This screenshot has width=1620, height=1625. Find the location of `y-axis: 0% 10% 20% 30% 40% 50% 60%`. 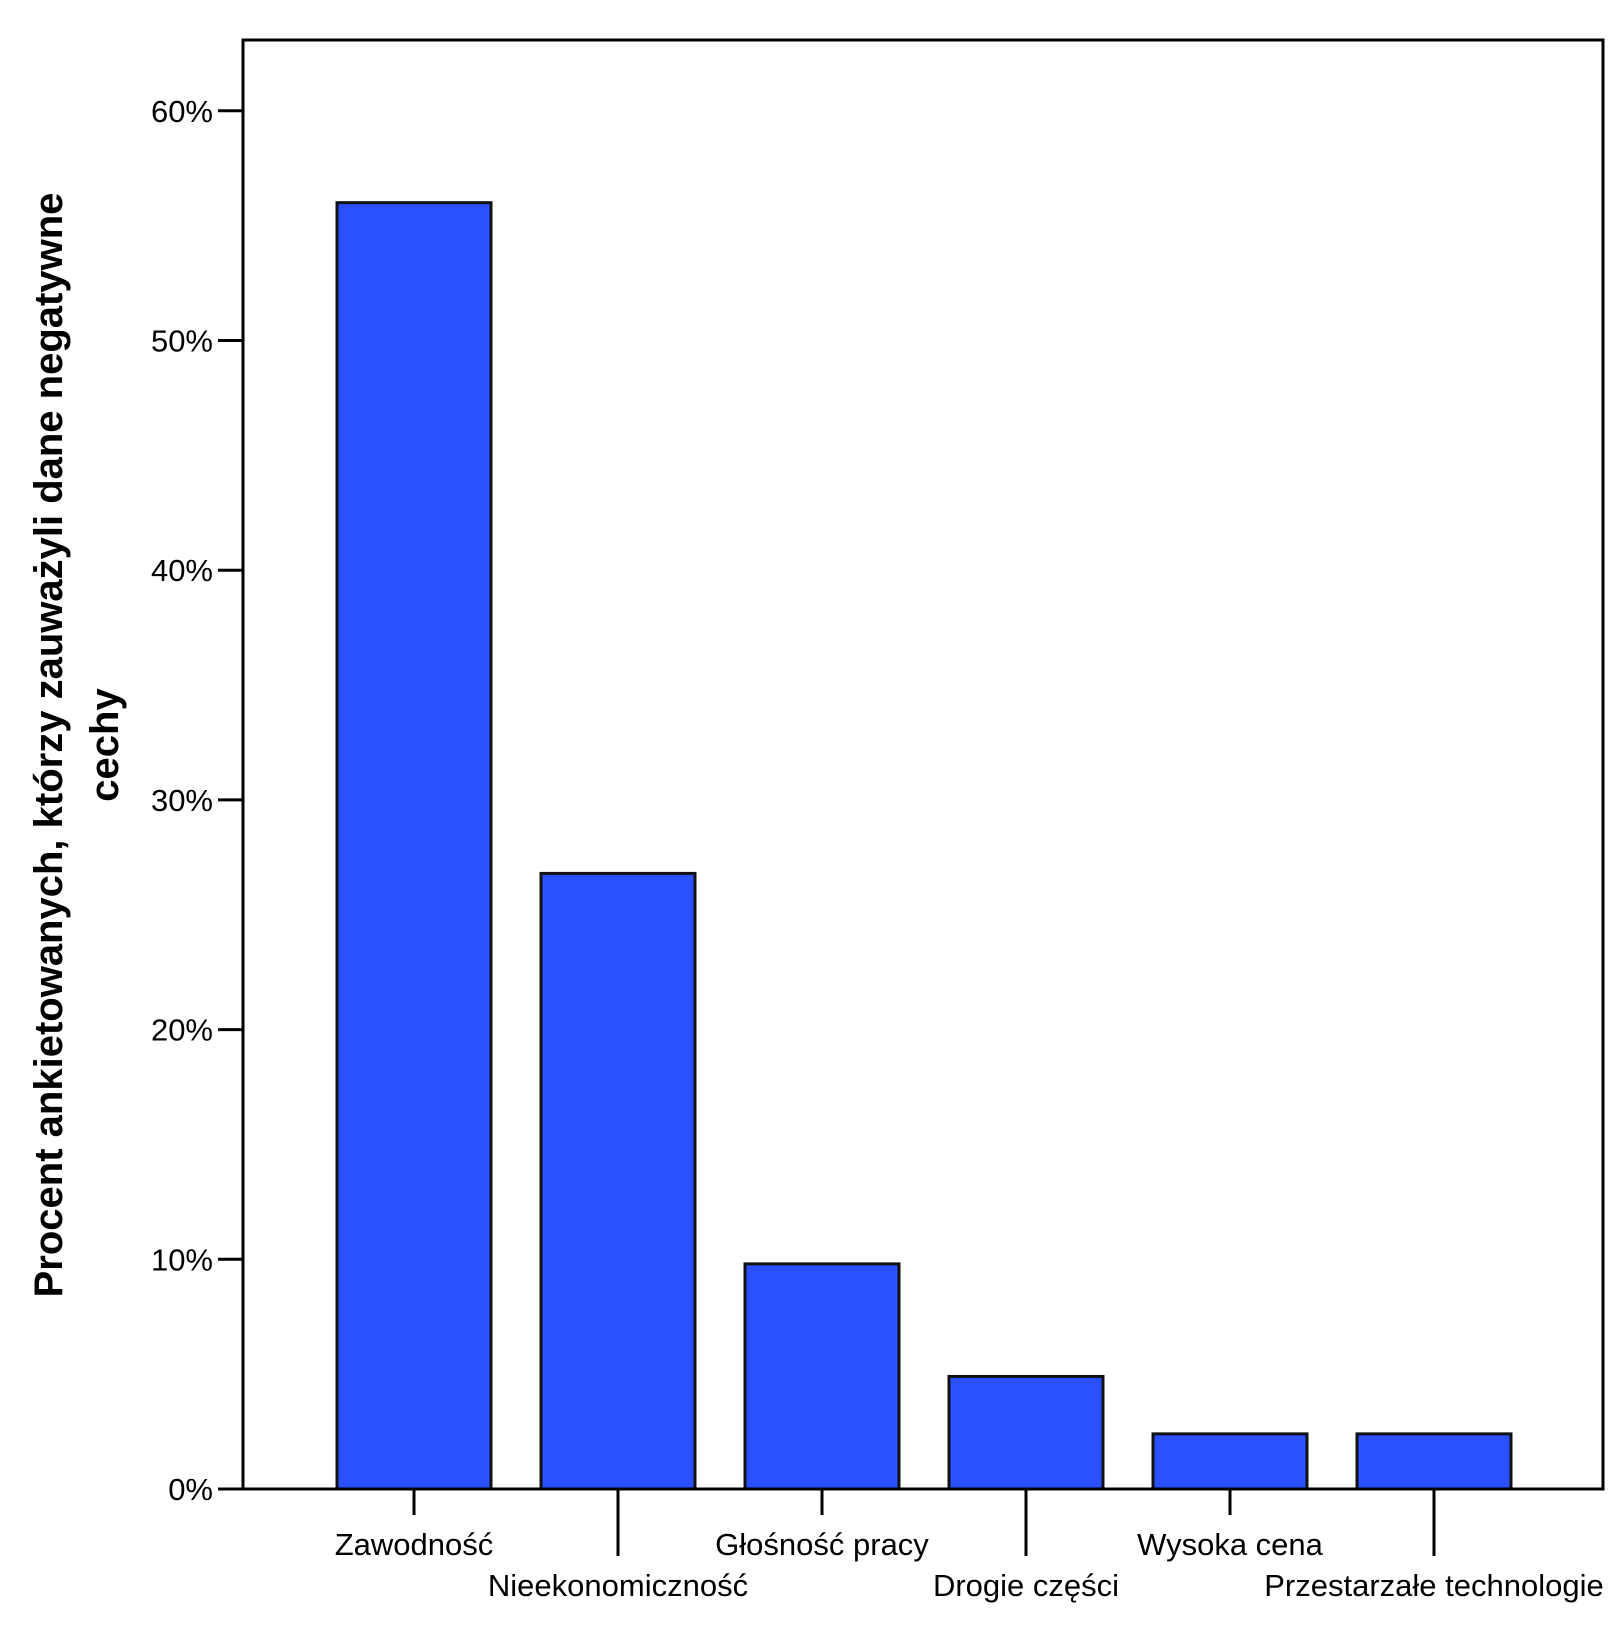

y-axis: 0% 10% 20% 30% 40% 50% 60% is located at coordinates (197, 800).